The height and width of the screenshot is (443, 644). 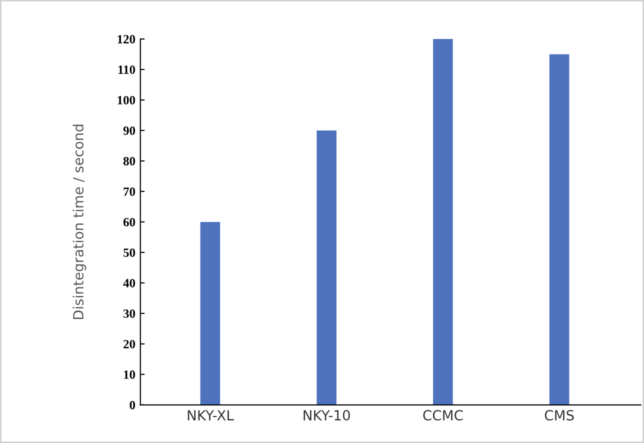 What do you see at coordinates (127, 39) in the screenshot?
I see `y-tick-label: 120` at bounding box center [127, 39].